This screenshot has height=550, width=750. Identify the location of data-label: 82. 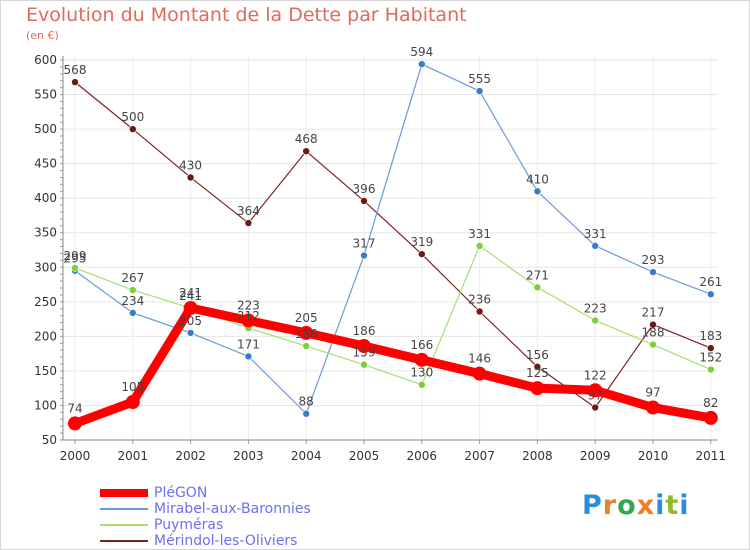
(710, 403).